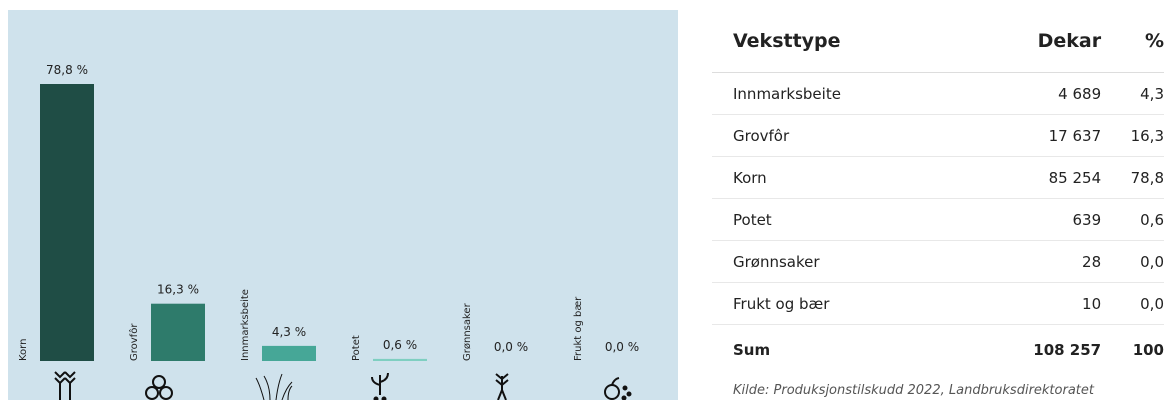 The height and width of the screenshot is (405, 1173). What do you see at coordinates (1037, 261) in the screenshot?
I see `cell: 28` at bounding box center [1037, 261].